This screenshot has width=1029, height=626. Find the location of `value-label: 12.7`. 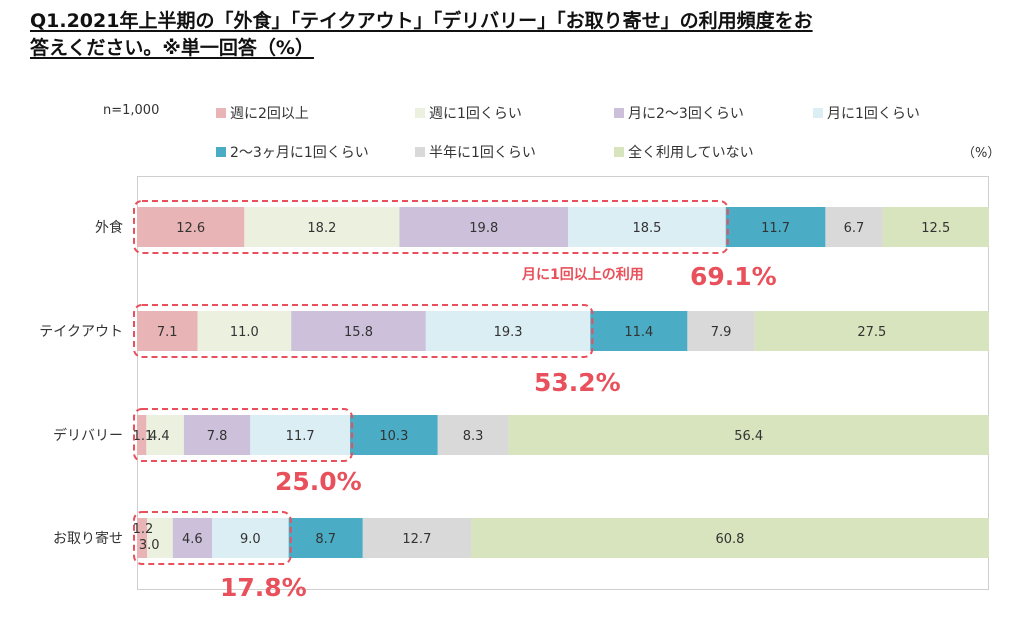

value-label: 12.7 is located at coordinates (416, 539).